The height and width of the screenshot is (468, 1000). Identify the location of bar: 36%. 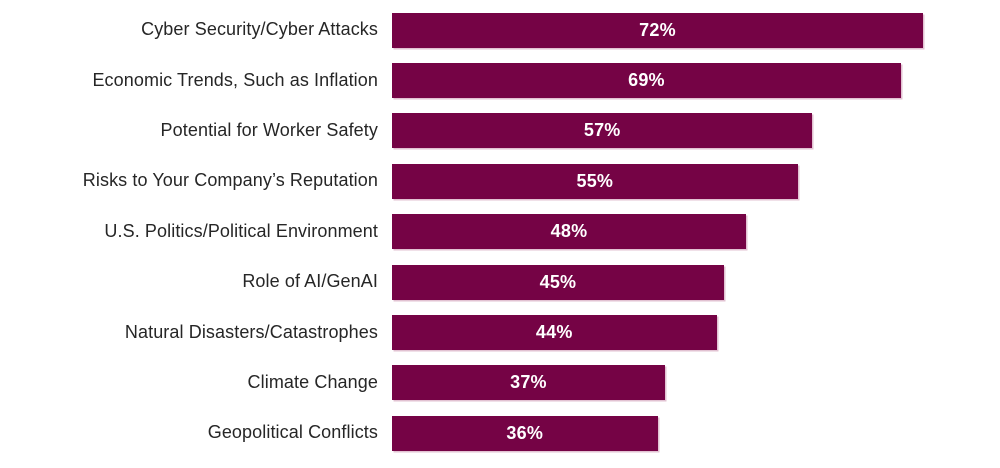
(525, 433).